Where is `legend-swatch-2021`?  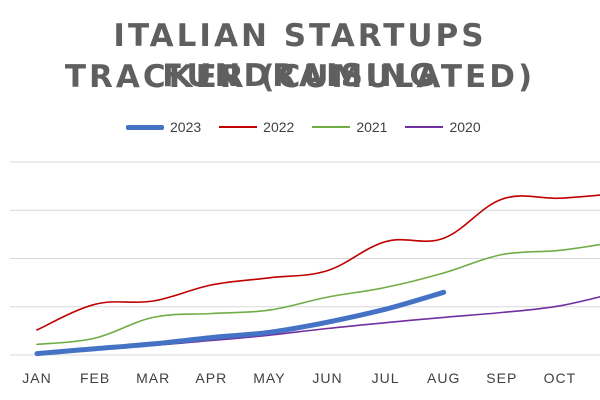 legend-swatch-2021 is located at coordinates (331, 127).